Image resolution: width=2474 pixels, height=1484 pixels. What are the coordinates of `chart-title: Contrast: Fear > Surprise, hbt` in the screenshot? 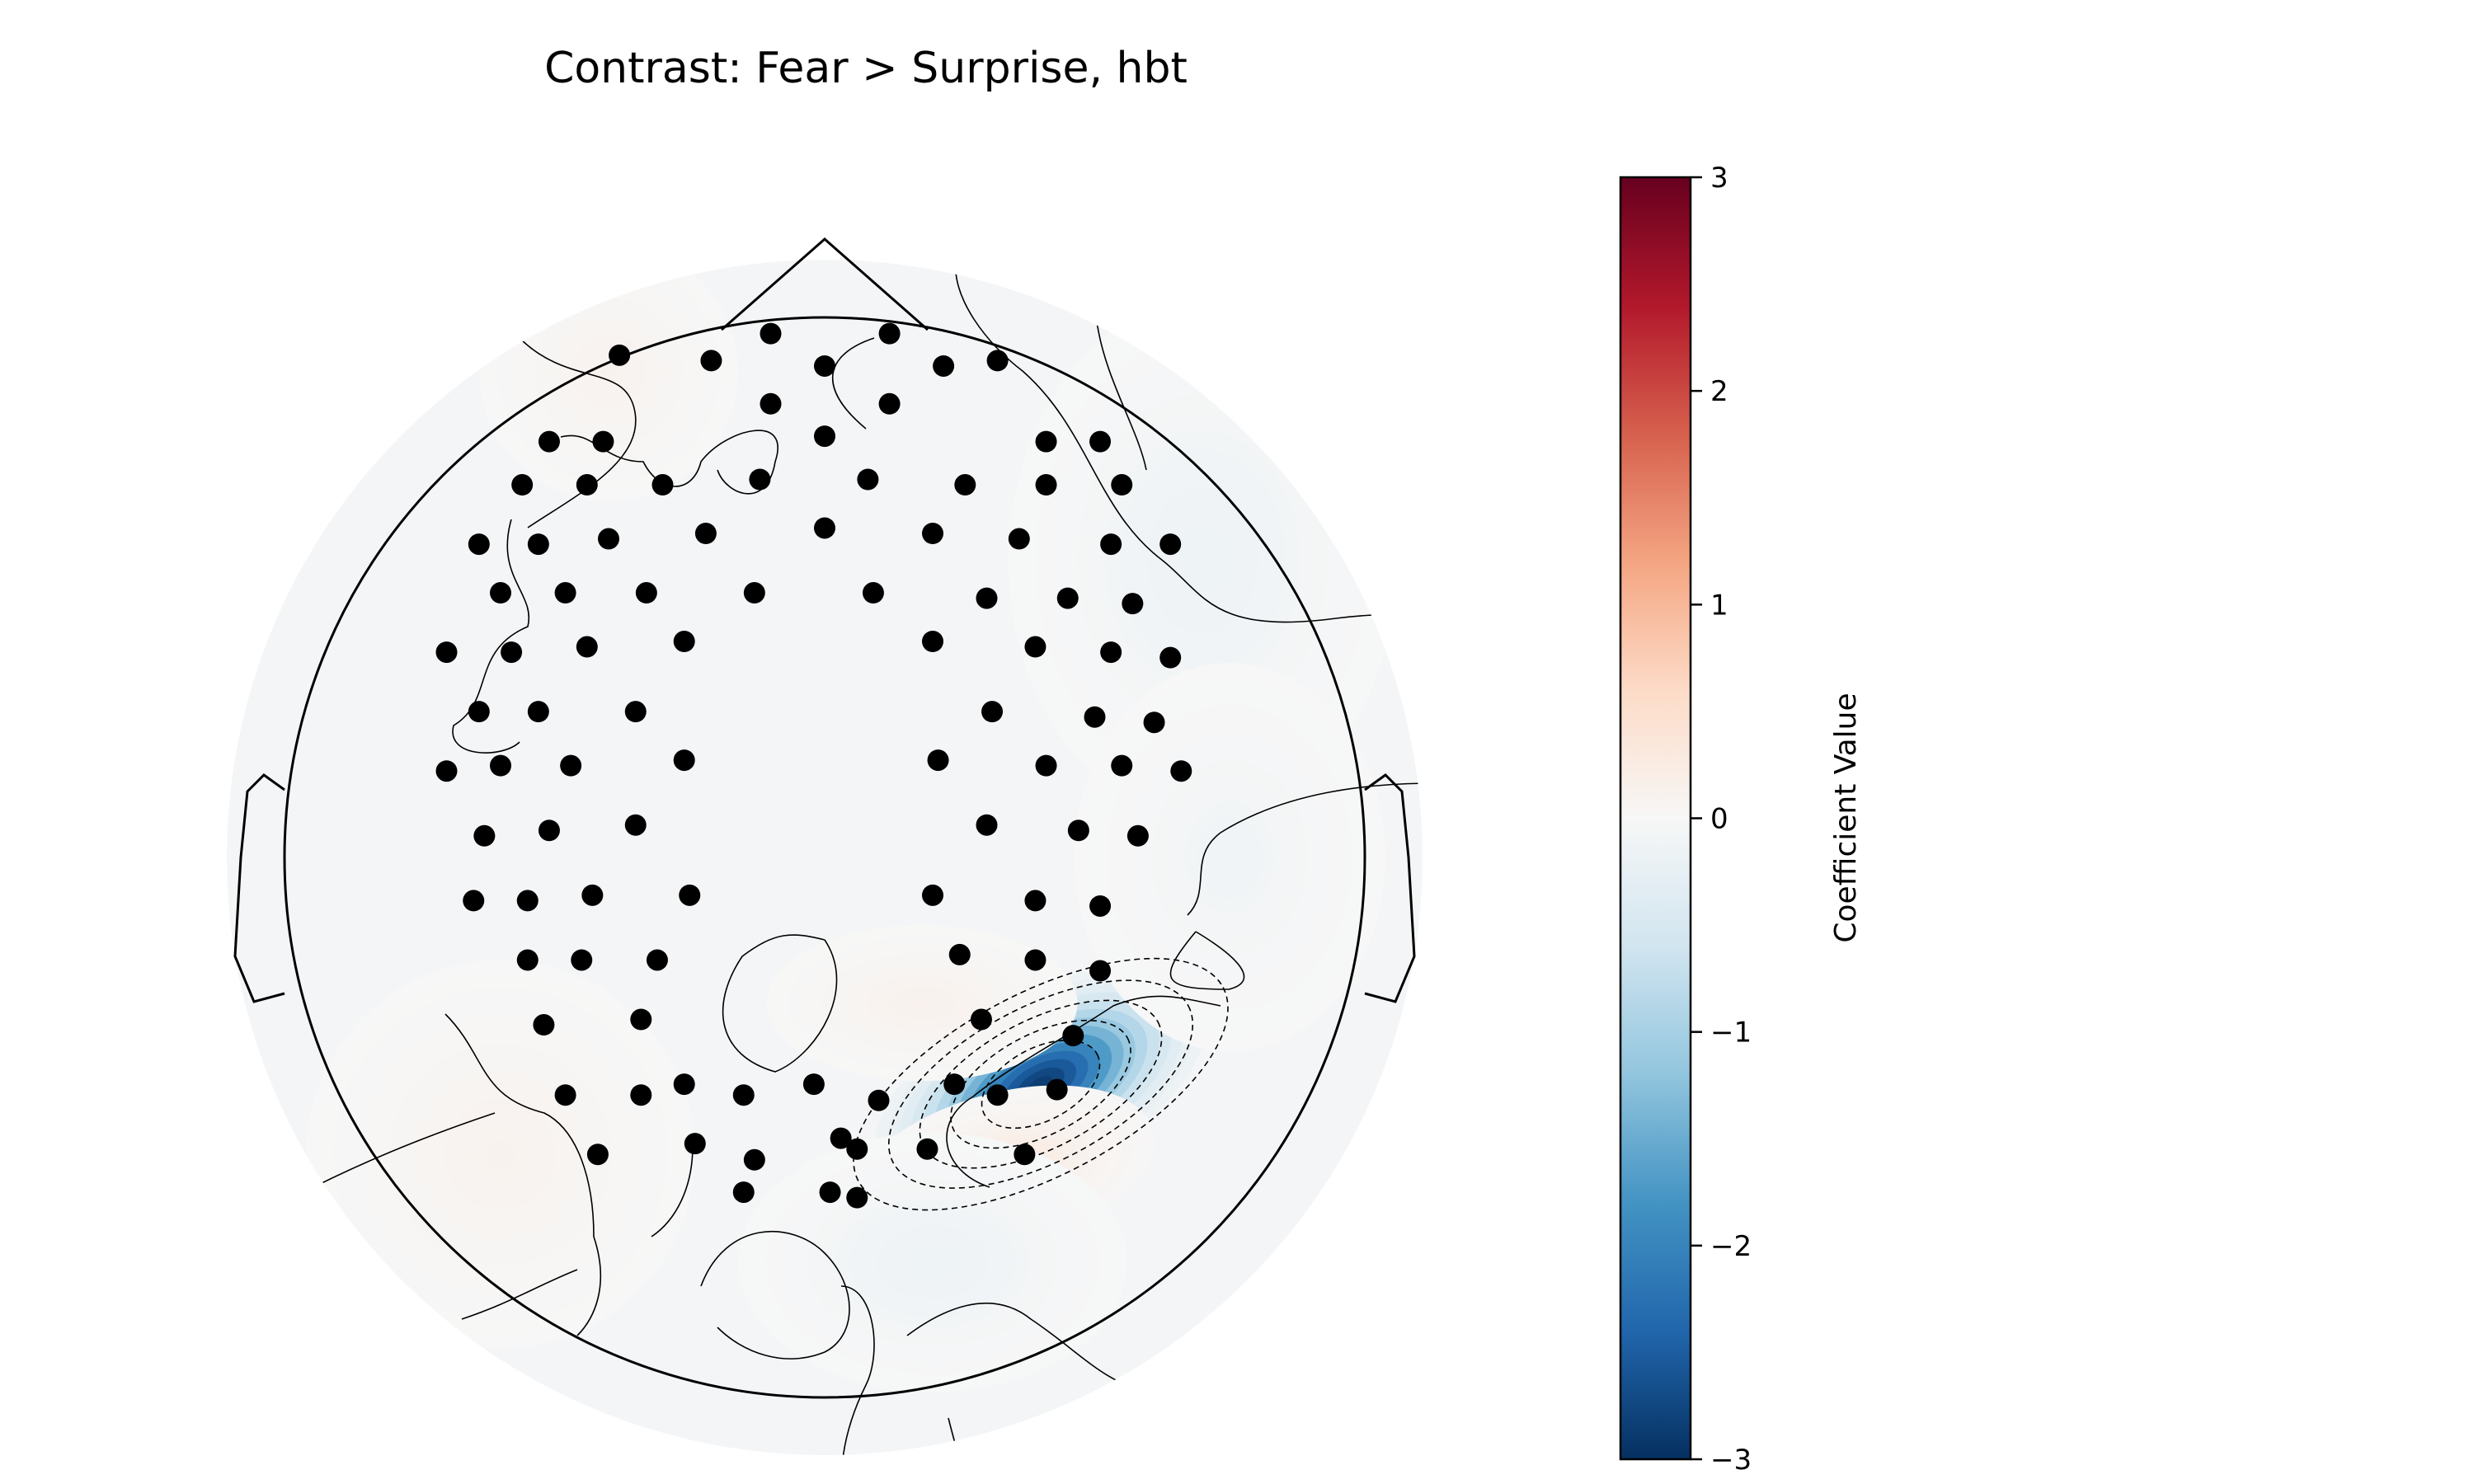 It's located at (866, 68).